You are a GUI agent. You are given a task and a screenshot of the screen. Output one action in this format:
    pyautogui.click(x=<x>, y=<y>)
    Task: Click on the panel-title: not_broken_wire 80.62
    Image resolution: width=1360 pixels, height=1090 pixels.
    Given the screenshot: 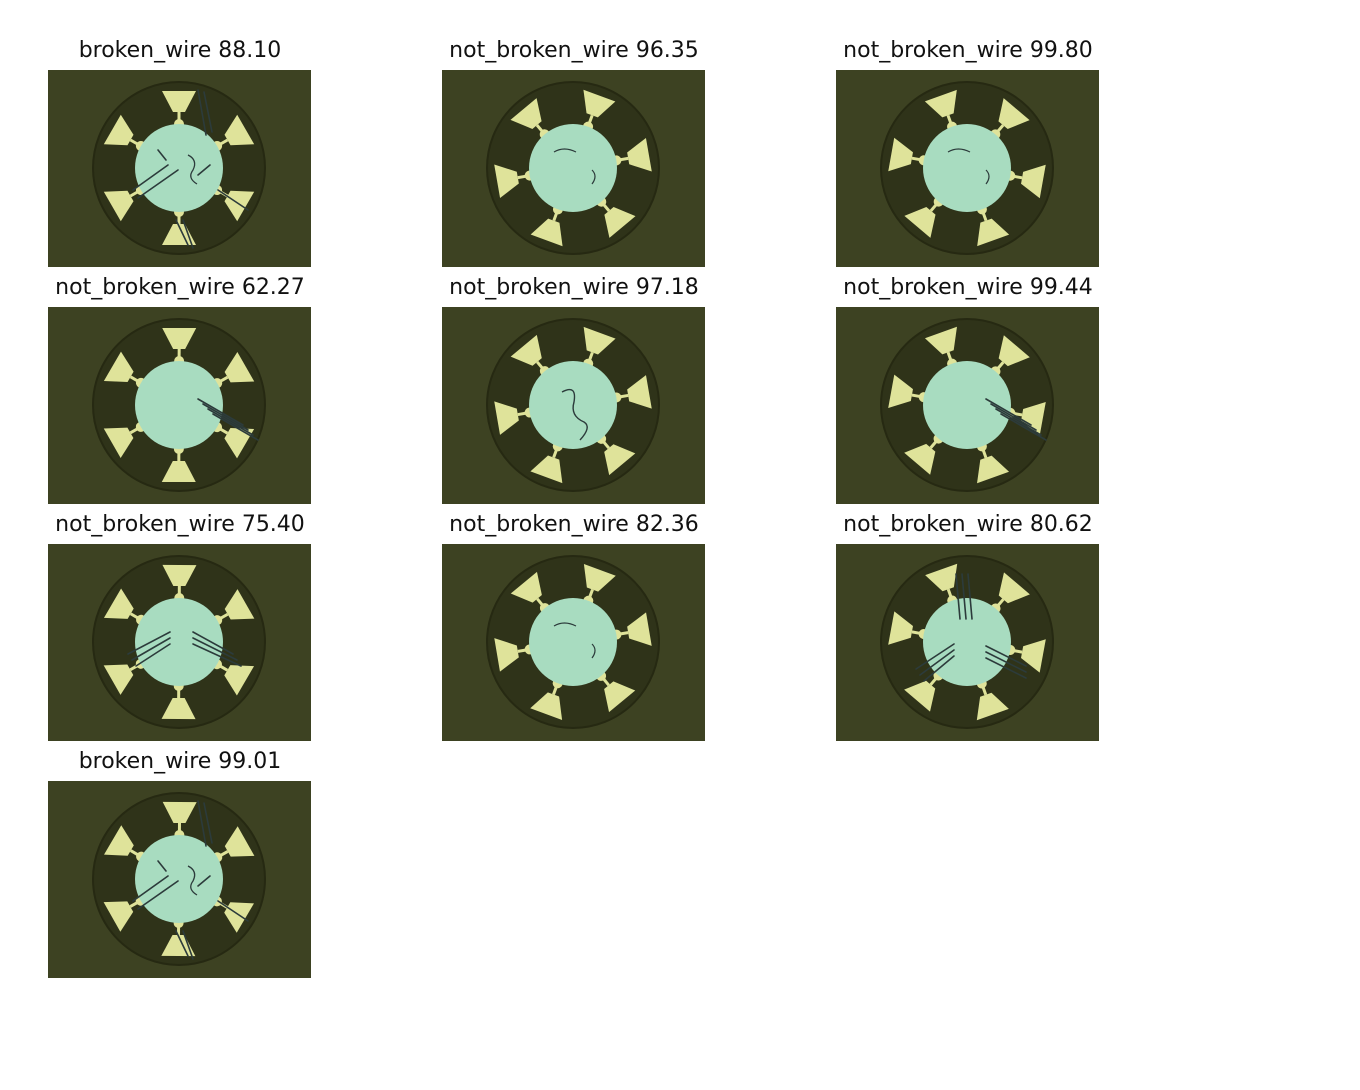 What is the action you would take?
    pyautogui.click(x=968, y=524)
    